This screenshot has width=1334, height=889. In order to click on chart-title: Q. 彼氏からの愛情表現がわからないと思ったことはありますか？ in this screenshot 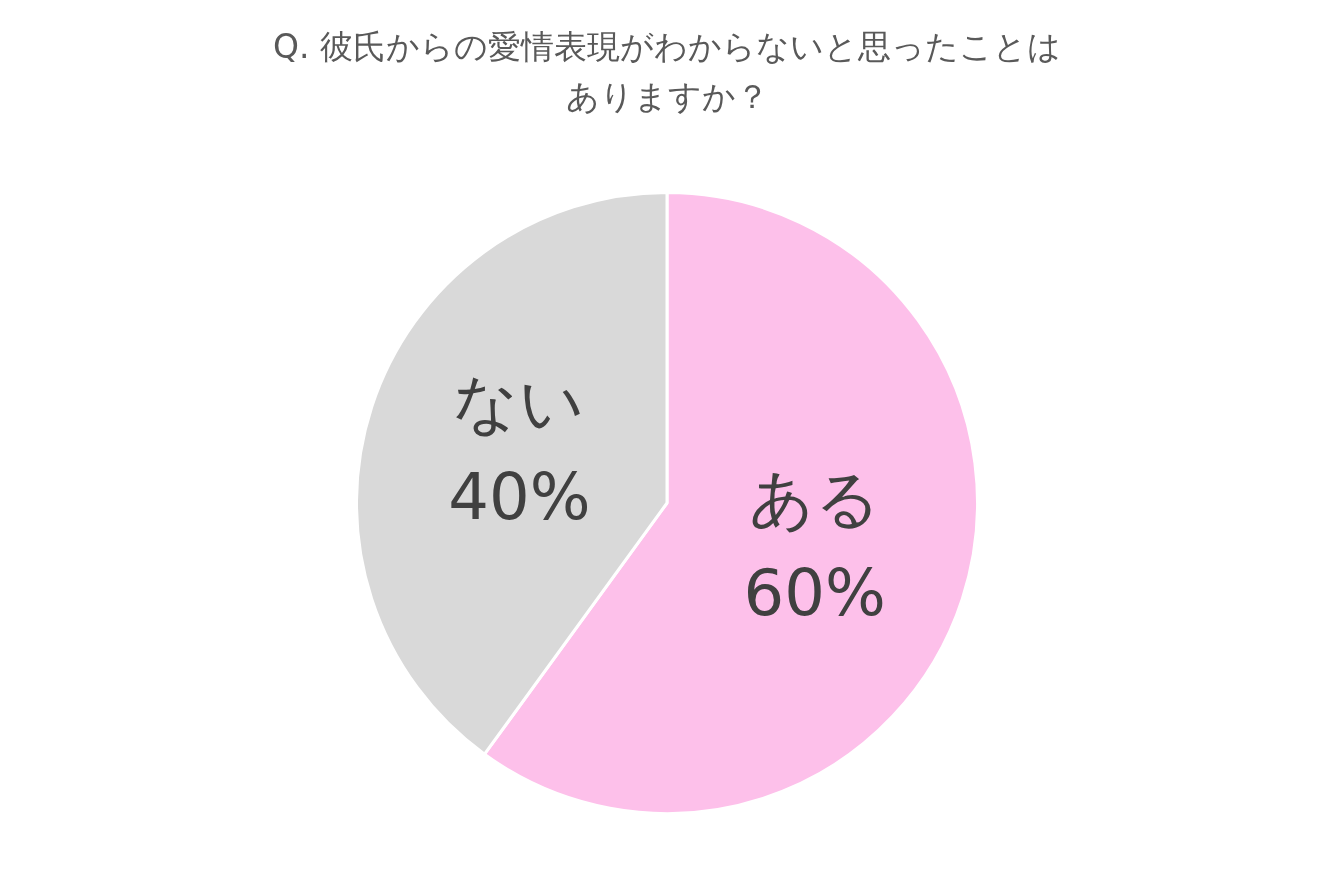, I will do `click(667, 72)`.